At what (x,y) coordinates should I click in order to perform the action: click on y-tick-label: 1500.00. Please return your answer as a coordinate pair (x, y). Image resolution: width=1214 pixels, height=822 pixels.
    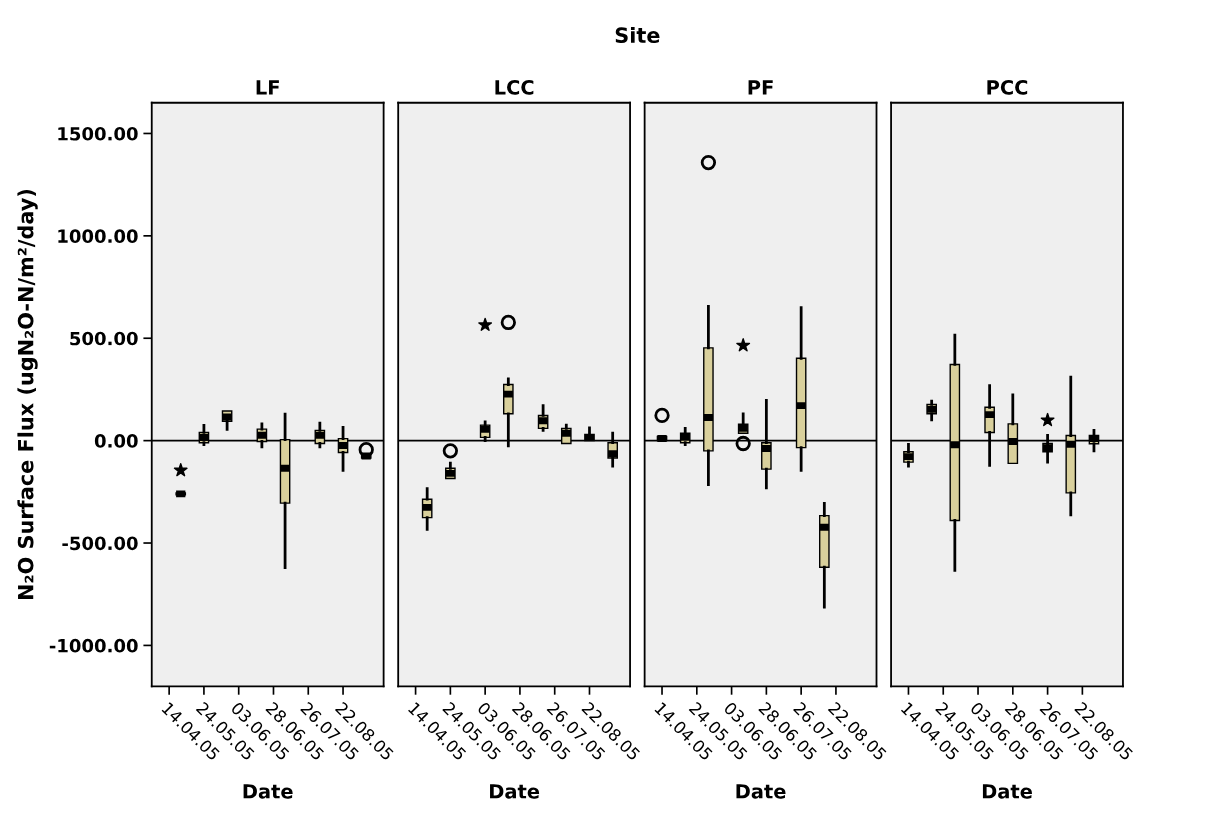
    Looking at the image, I should click on (98, 133).